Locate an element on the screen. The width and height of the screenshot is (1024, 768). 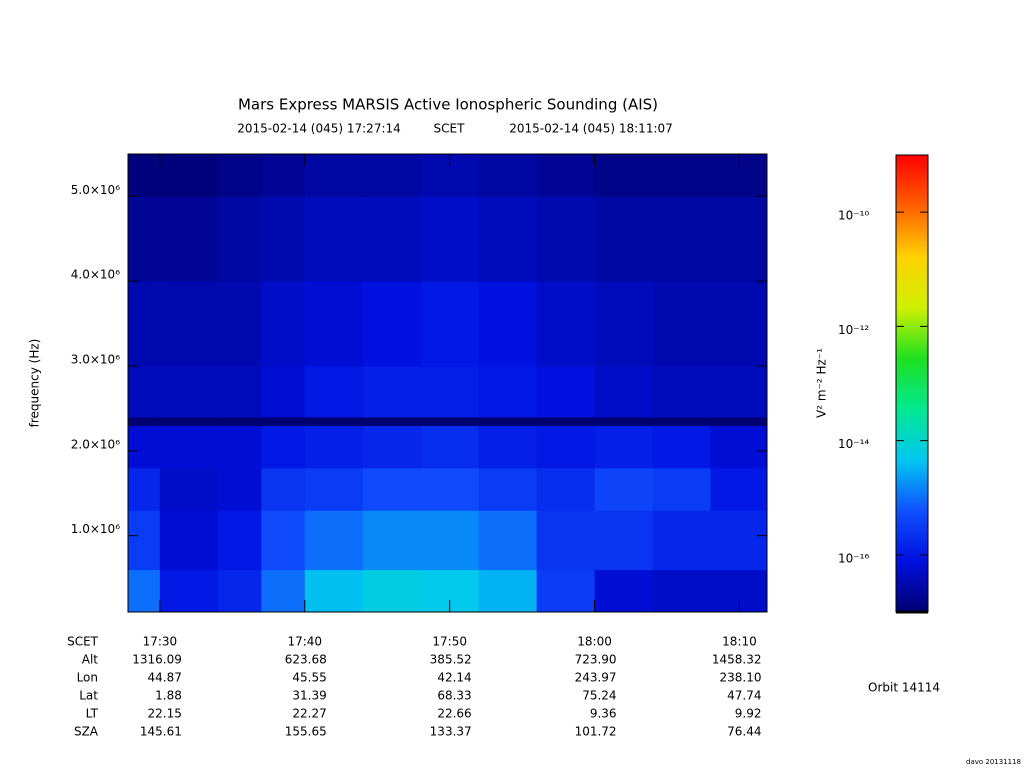
y-axis-label: frequency (Hz) is located at coordinates (35, 383).